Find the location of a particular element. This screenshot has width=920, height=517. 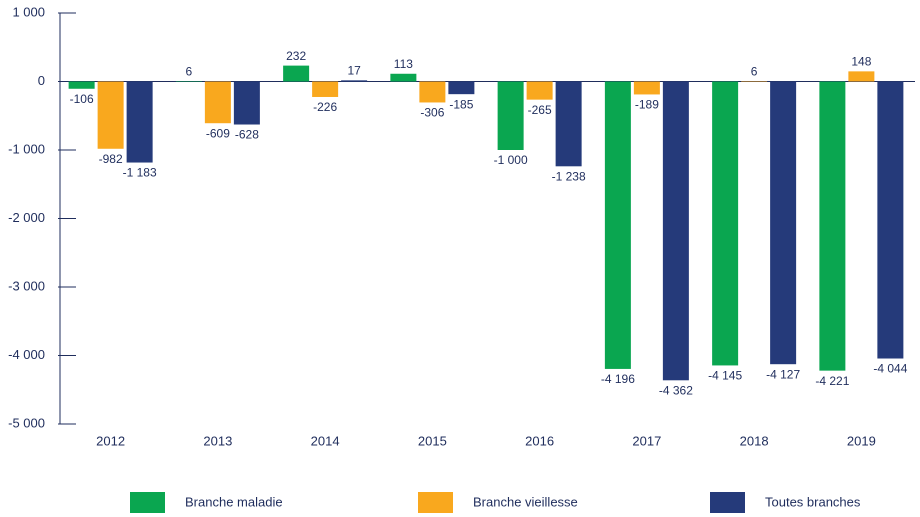

value-label: -609 is located at coordinates (218, 133).